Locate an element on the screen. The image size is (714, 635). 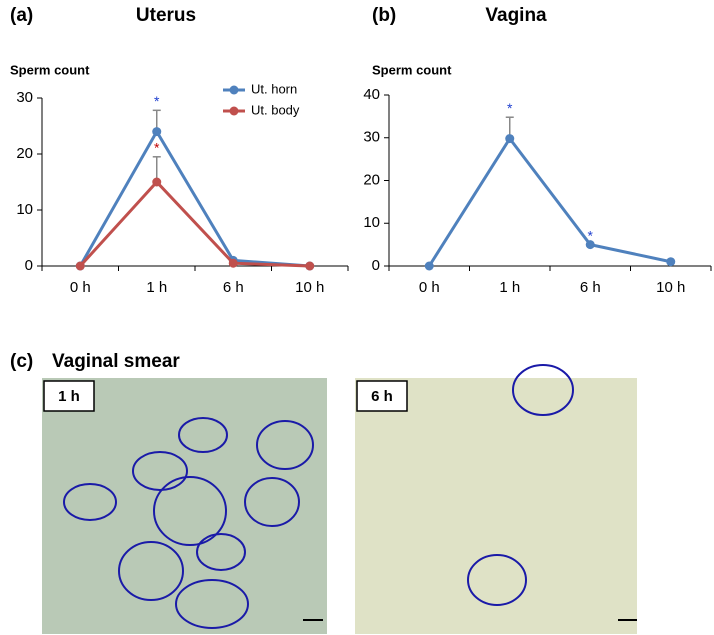
panel-label: (a) is located at coordinates (21, 15).